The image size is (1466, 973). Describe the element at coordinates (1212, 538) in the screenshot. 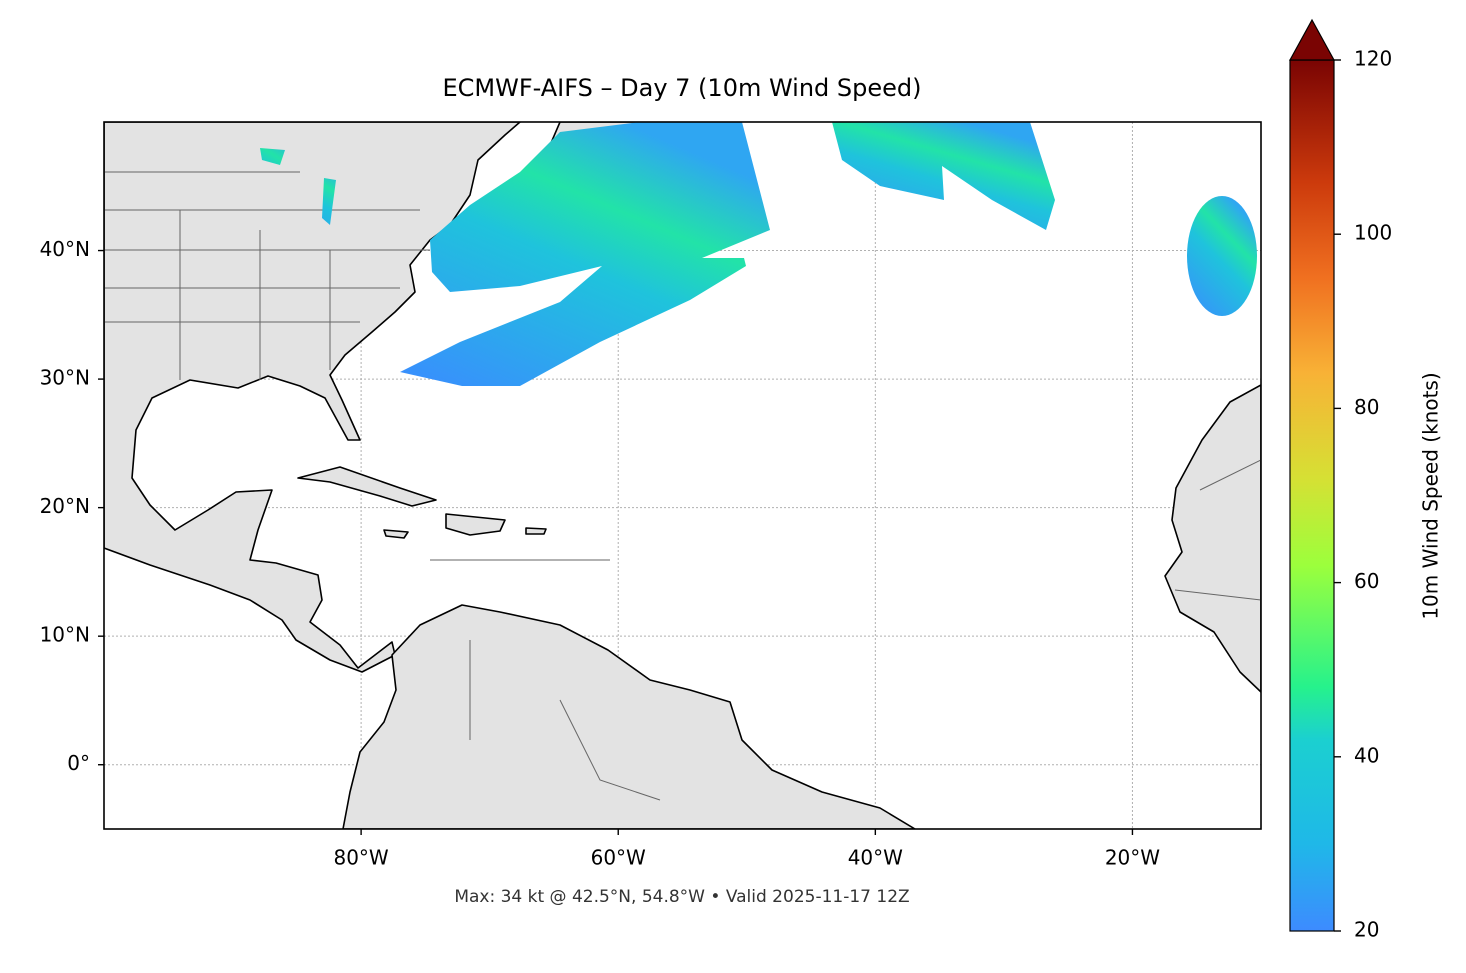

I see `land-africa` at that location.